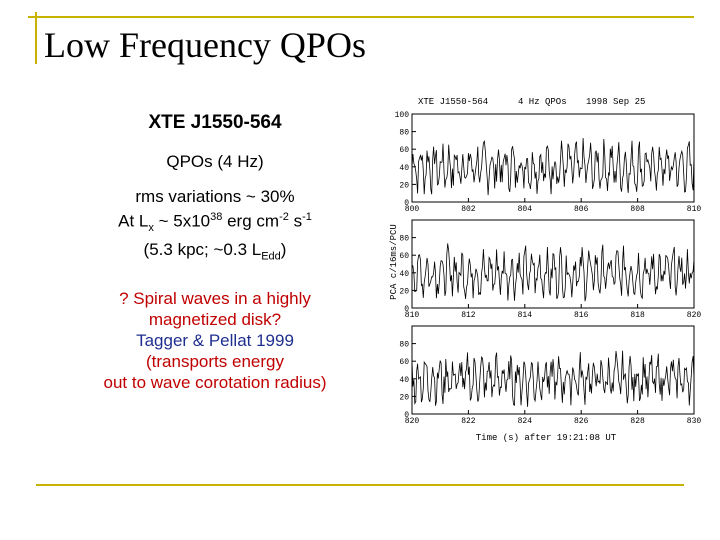 Image resolution: width=720 pixels, height=540 pixels. Describe the element at coordinates (694, 421) in the screenshot. I see `x-tick-label: 830` at that location.